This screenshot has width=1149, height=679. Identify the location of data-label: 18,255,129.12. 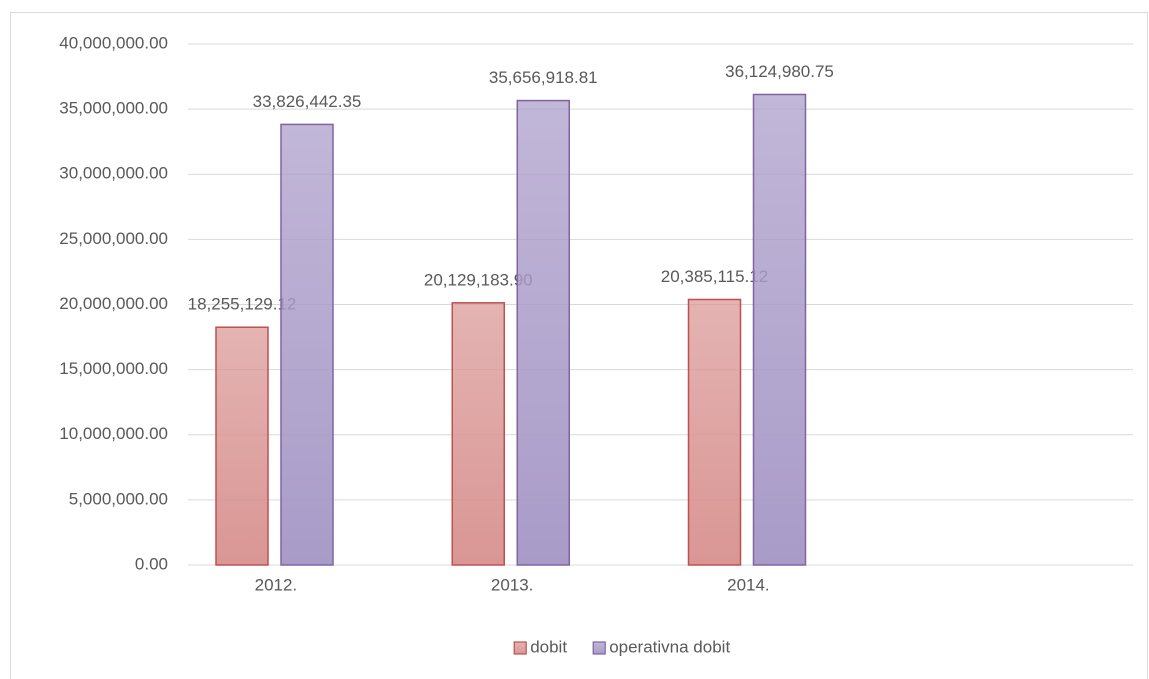
(242, 304).